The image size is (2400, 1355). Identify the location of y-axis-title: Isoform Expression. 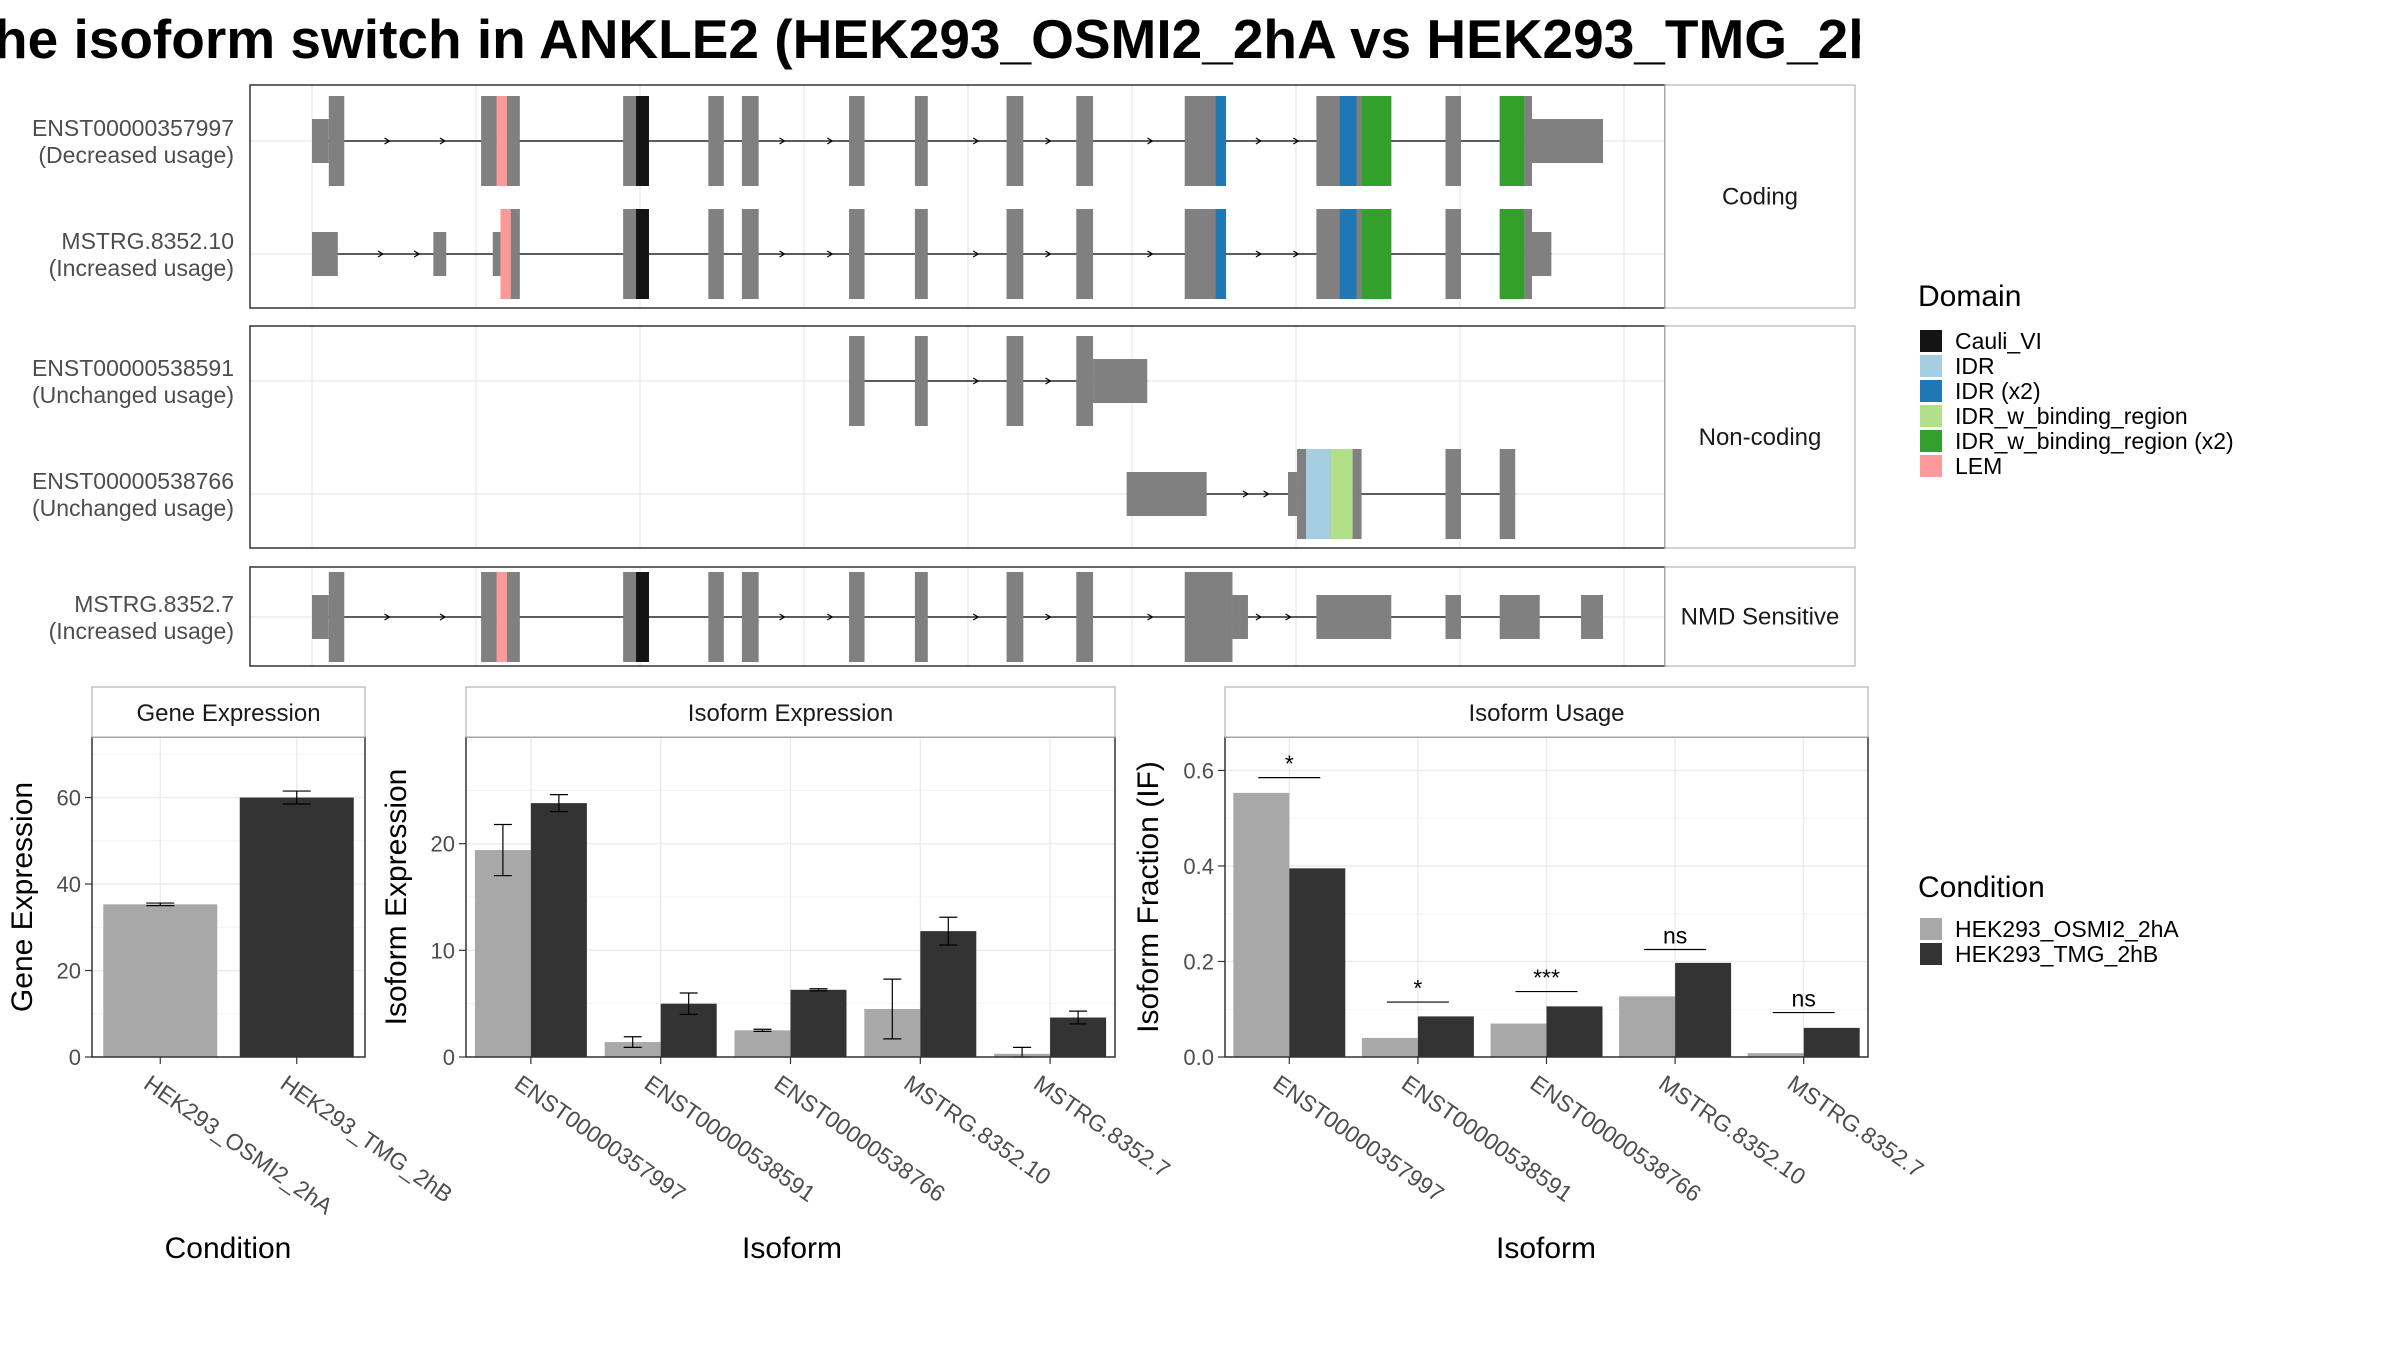
(396, 897).